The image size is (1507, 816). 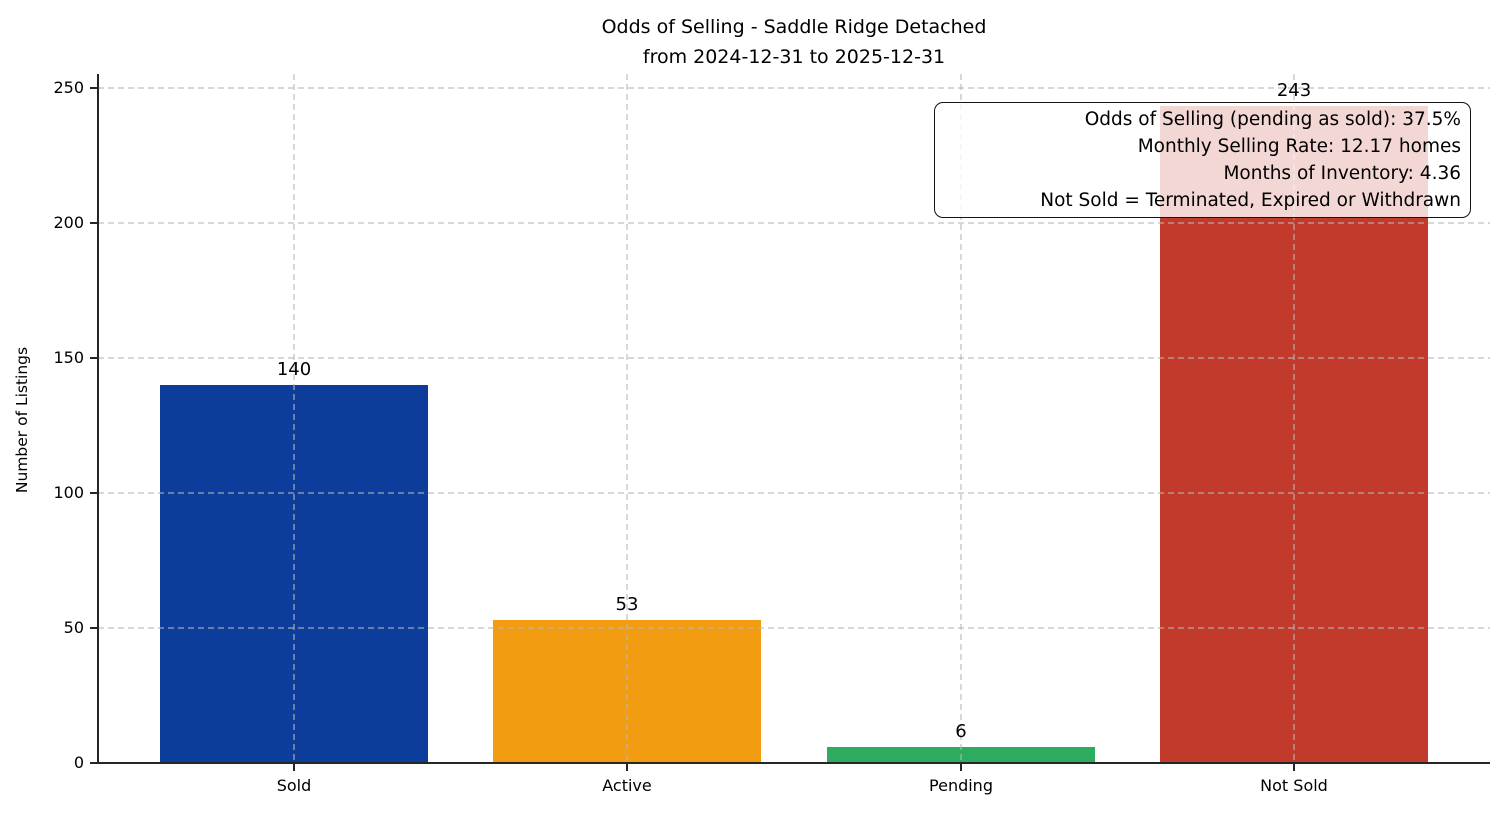 What do you see at coordinates (68, 492) in the screenshot?
I see `y-tick-label: 100` at bounding box center [68, 492].